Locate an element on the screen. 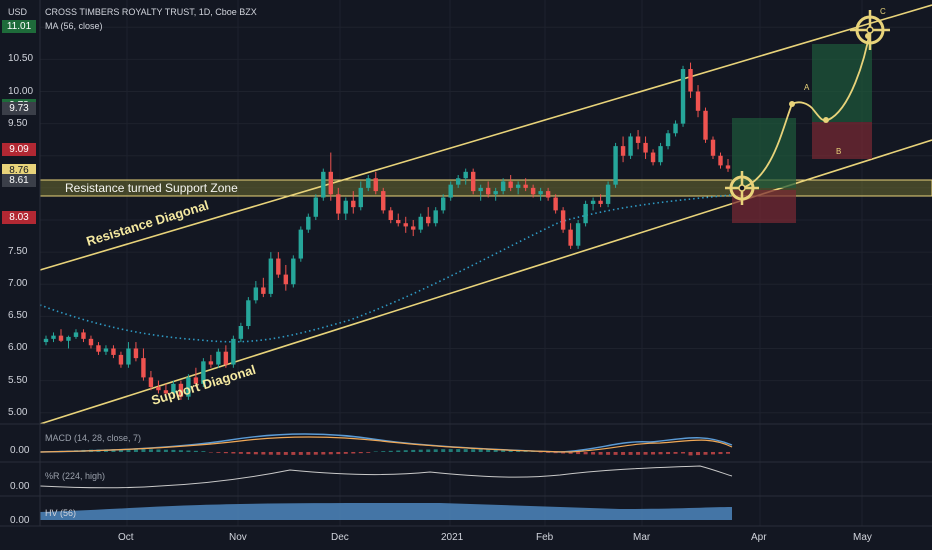 Image resolution: width=932 pixels, height=550 pixels. williams-r-indicator-label: %R (224, high) is located at coordinates (75, 476).